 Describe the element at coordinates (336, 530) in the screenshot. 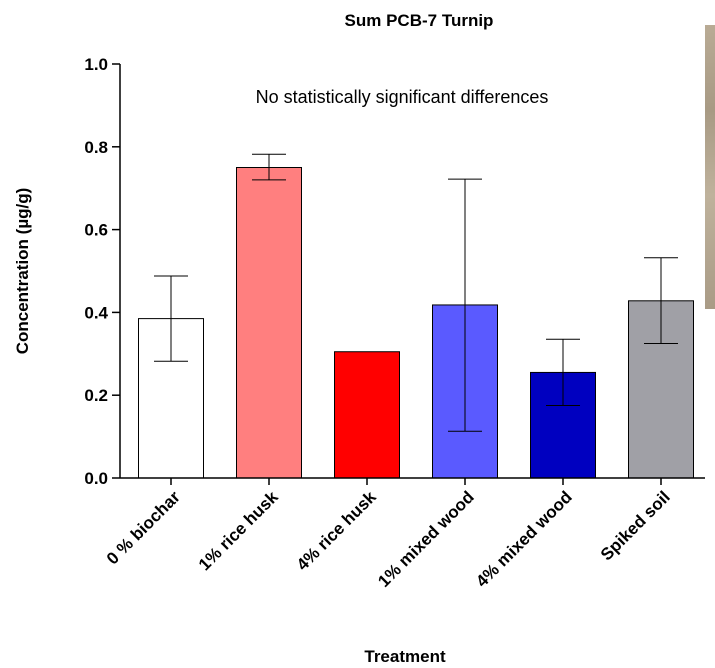

I see `x-tick-label: 4% rice husk` at that location.